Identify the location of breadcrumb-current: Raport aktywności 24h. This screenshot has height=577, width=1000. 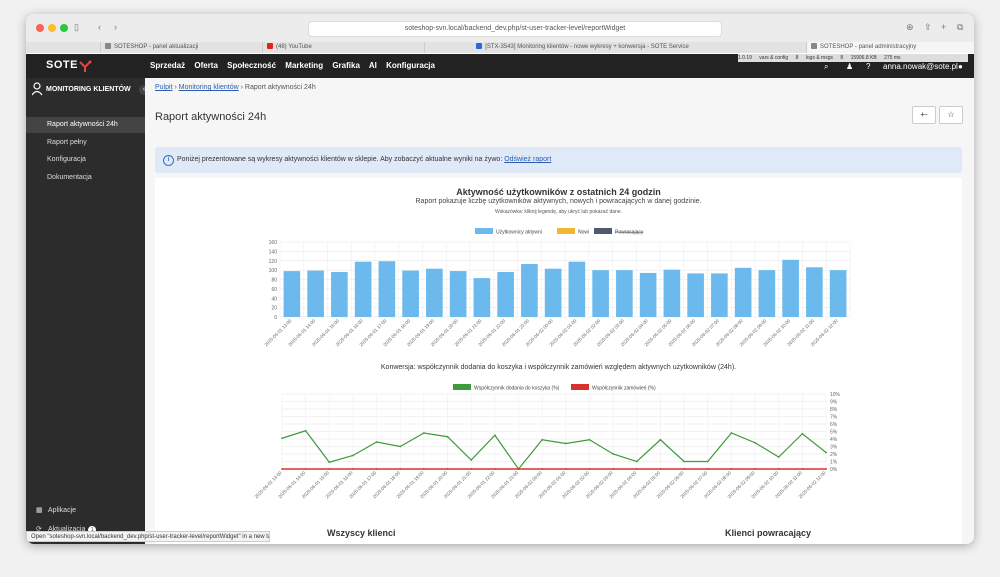
(280, 87).